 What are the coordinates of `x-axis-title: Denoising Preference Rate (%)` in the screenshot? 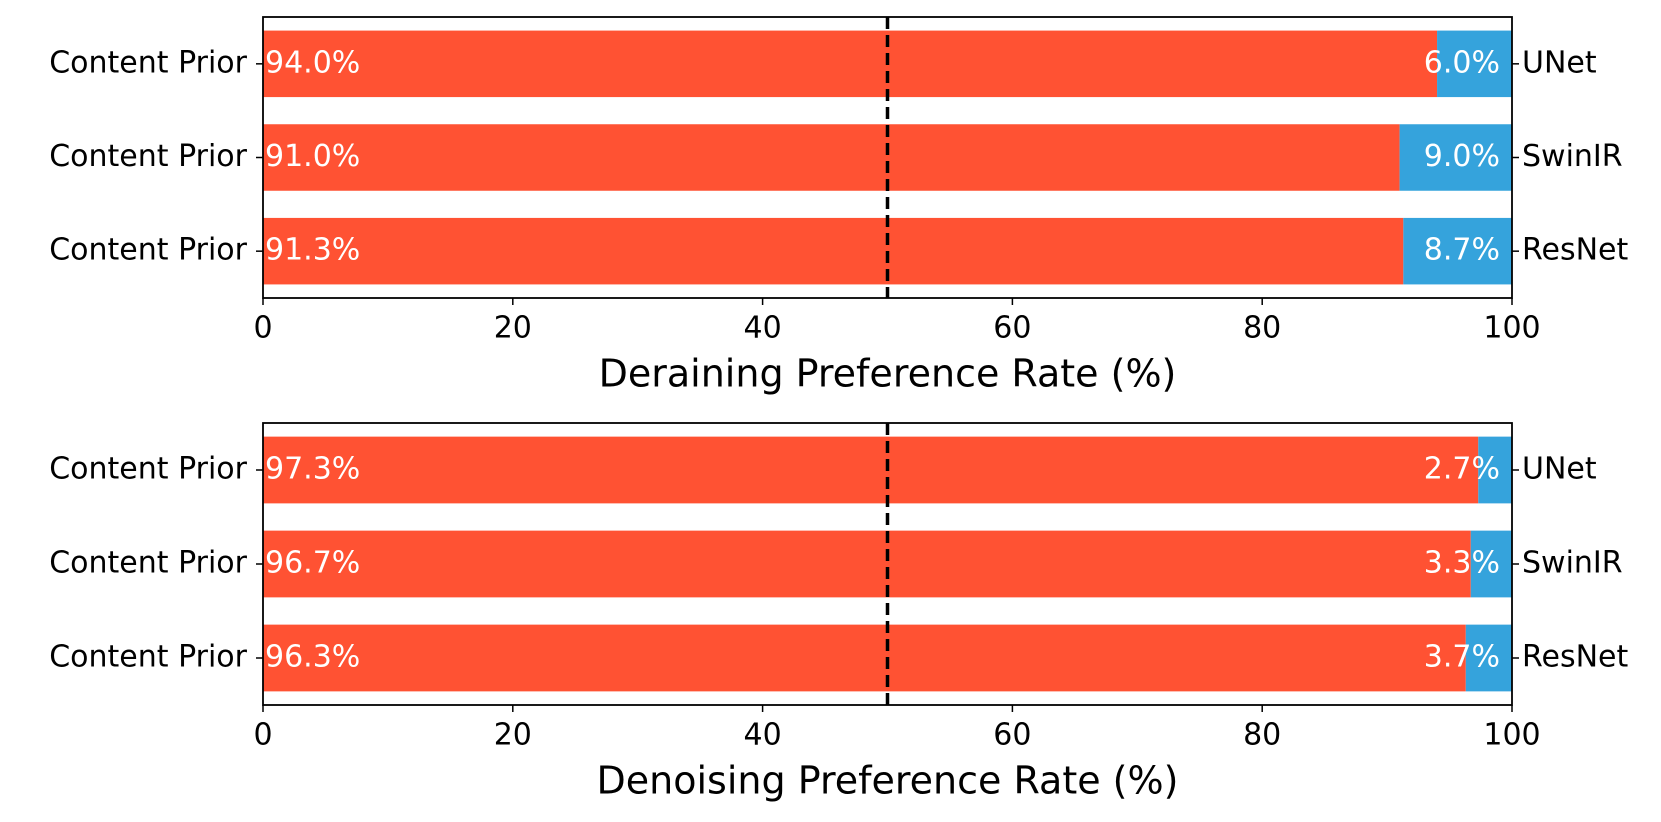 It's located at (888, 781).